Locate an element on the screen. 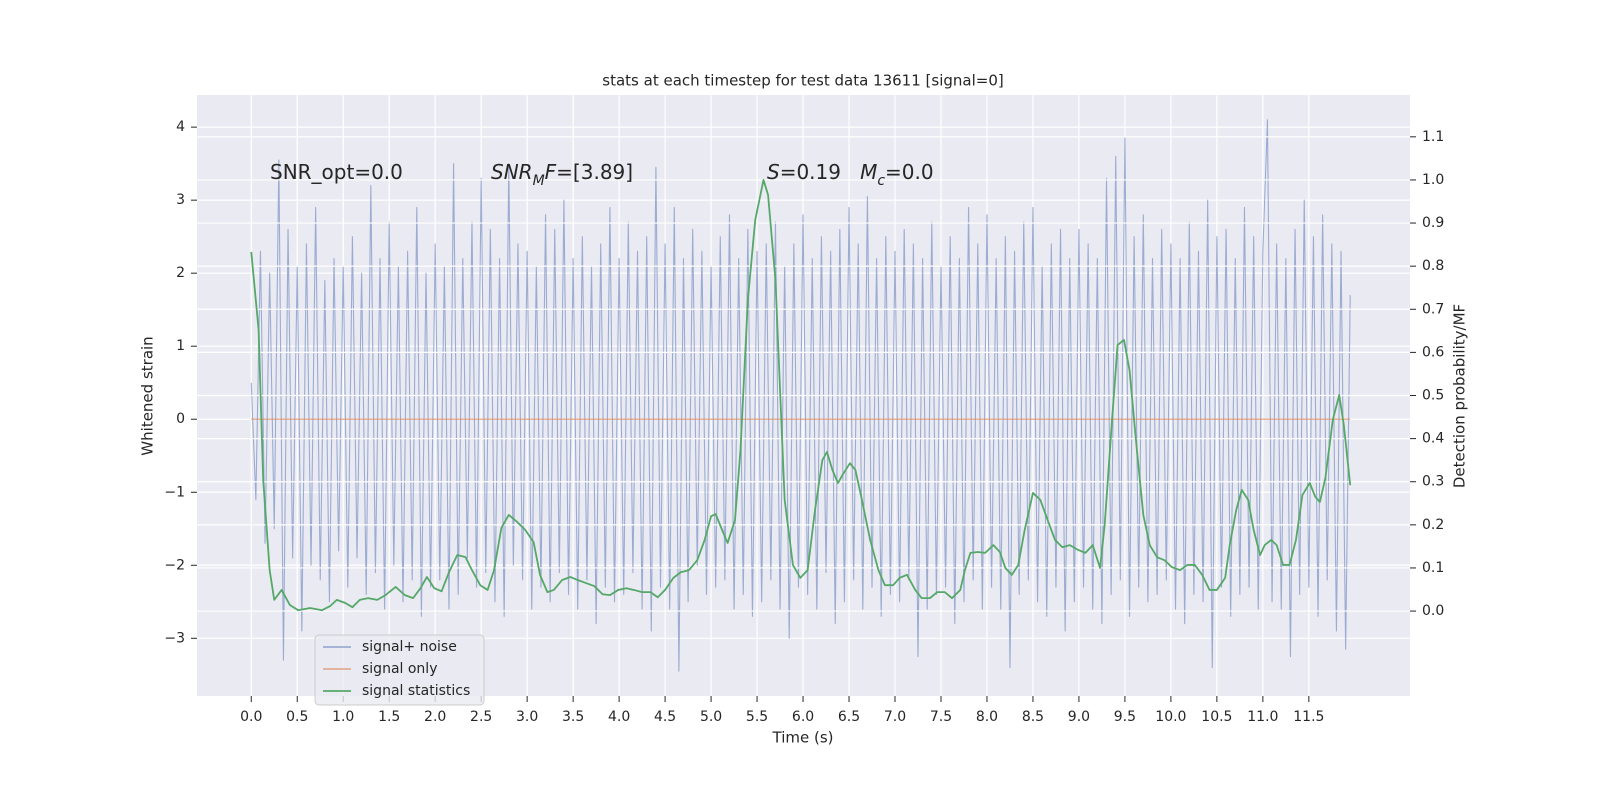 This screenshot has width=1600, height=800. x-tick-label: 11.0 is located at coordinates (1262, 717).